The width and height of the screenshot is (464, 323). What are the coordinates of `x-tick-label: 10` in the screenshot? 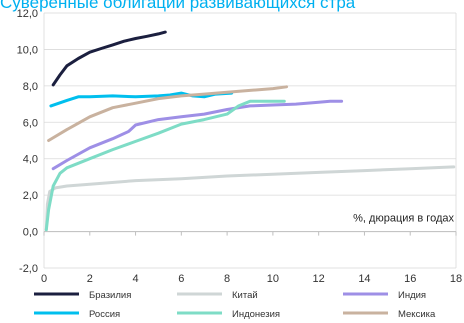 It's located at (273, 279).